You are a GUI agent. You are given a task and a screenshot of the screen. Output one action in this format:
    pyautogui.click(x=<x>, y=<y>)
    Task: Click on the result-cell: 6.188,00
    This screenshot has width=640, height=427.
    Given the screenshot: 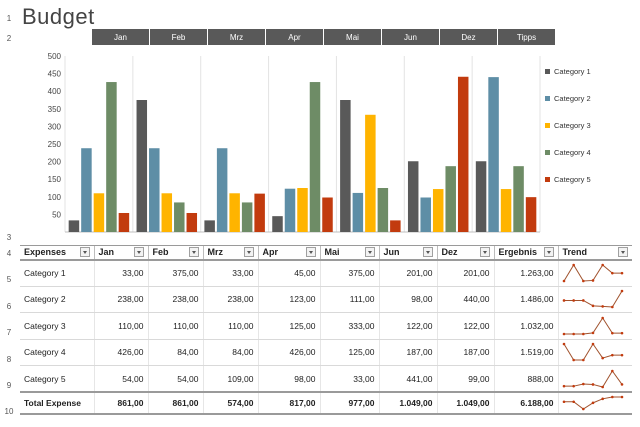 What is the action you would take?
    pyautogui.click(x=525, y=403)
    